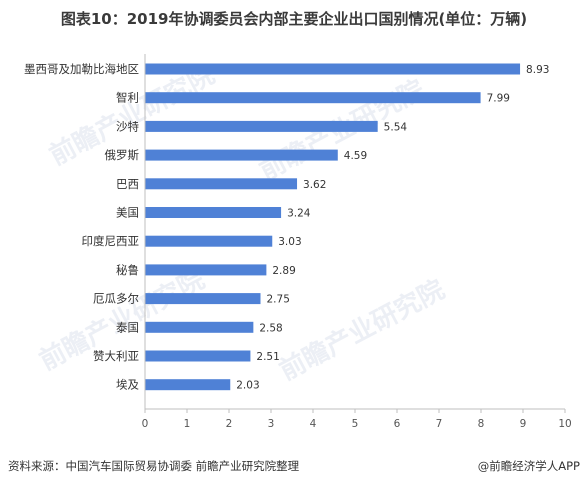 The width and height of the screenshot is (588, 484). Describe the element at coordinates (314, 185) in the screenshot. I see `value-label-4: 3.62` at that location.